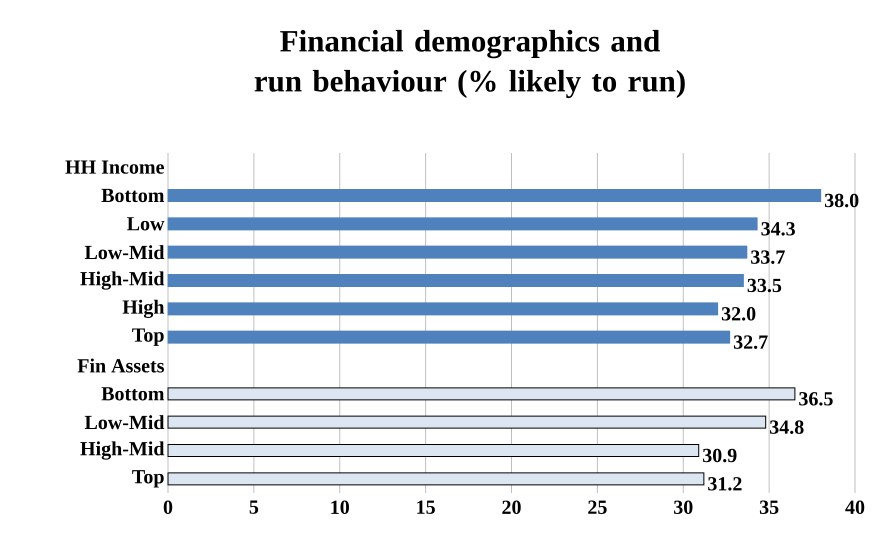  Describe the element at coordinates (854, 507) in the screenshot. I see `x-tick-label: 40` at that location.